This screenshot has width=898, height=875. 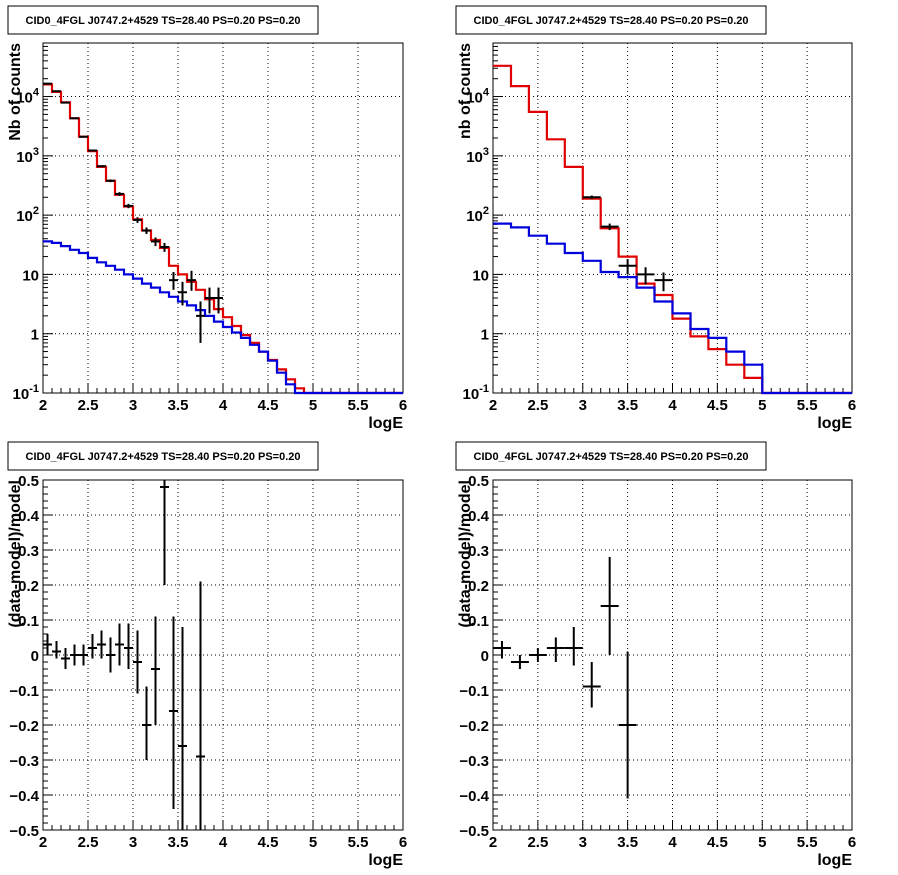 I want to click on y-tick-label: −0.4, so click(x=24, y=796).